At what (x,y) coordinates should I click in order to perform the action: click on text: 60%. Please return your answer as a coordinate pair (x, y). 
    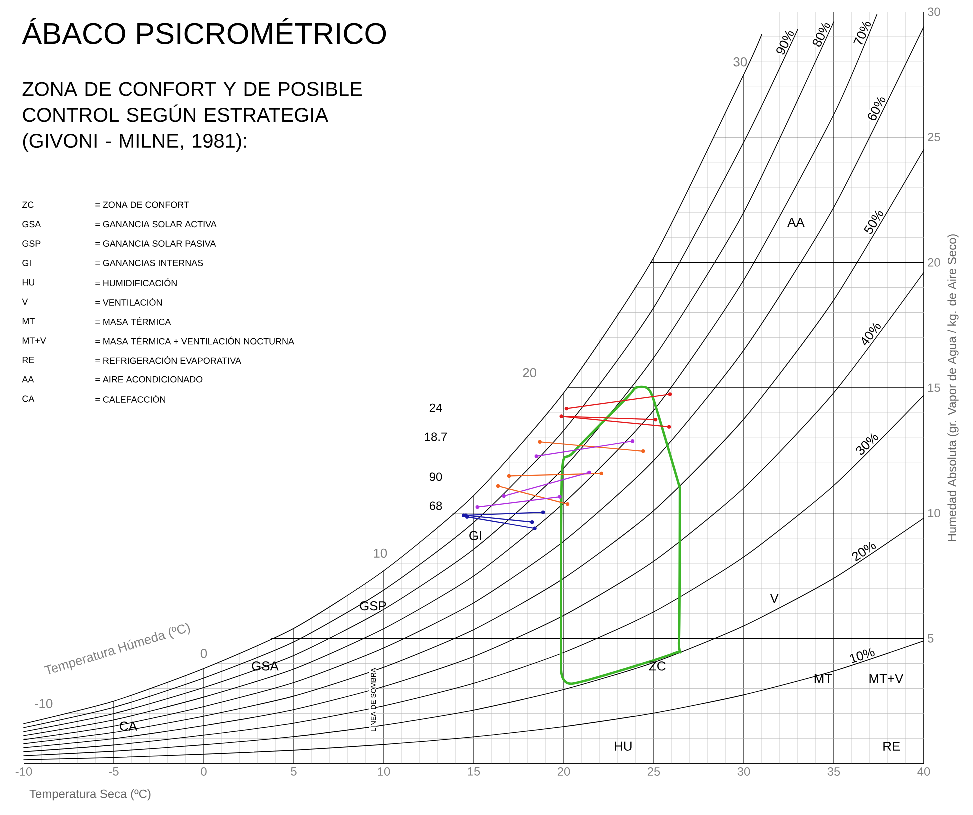
    Looking at the image, I should click on (877, 109).